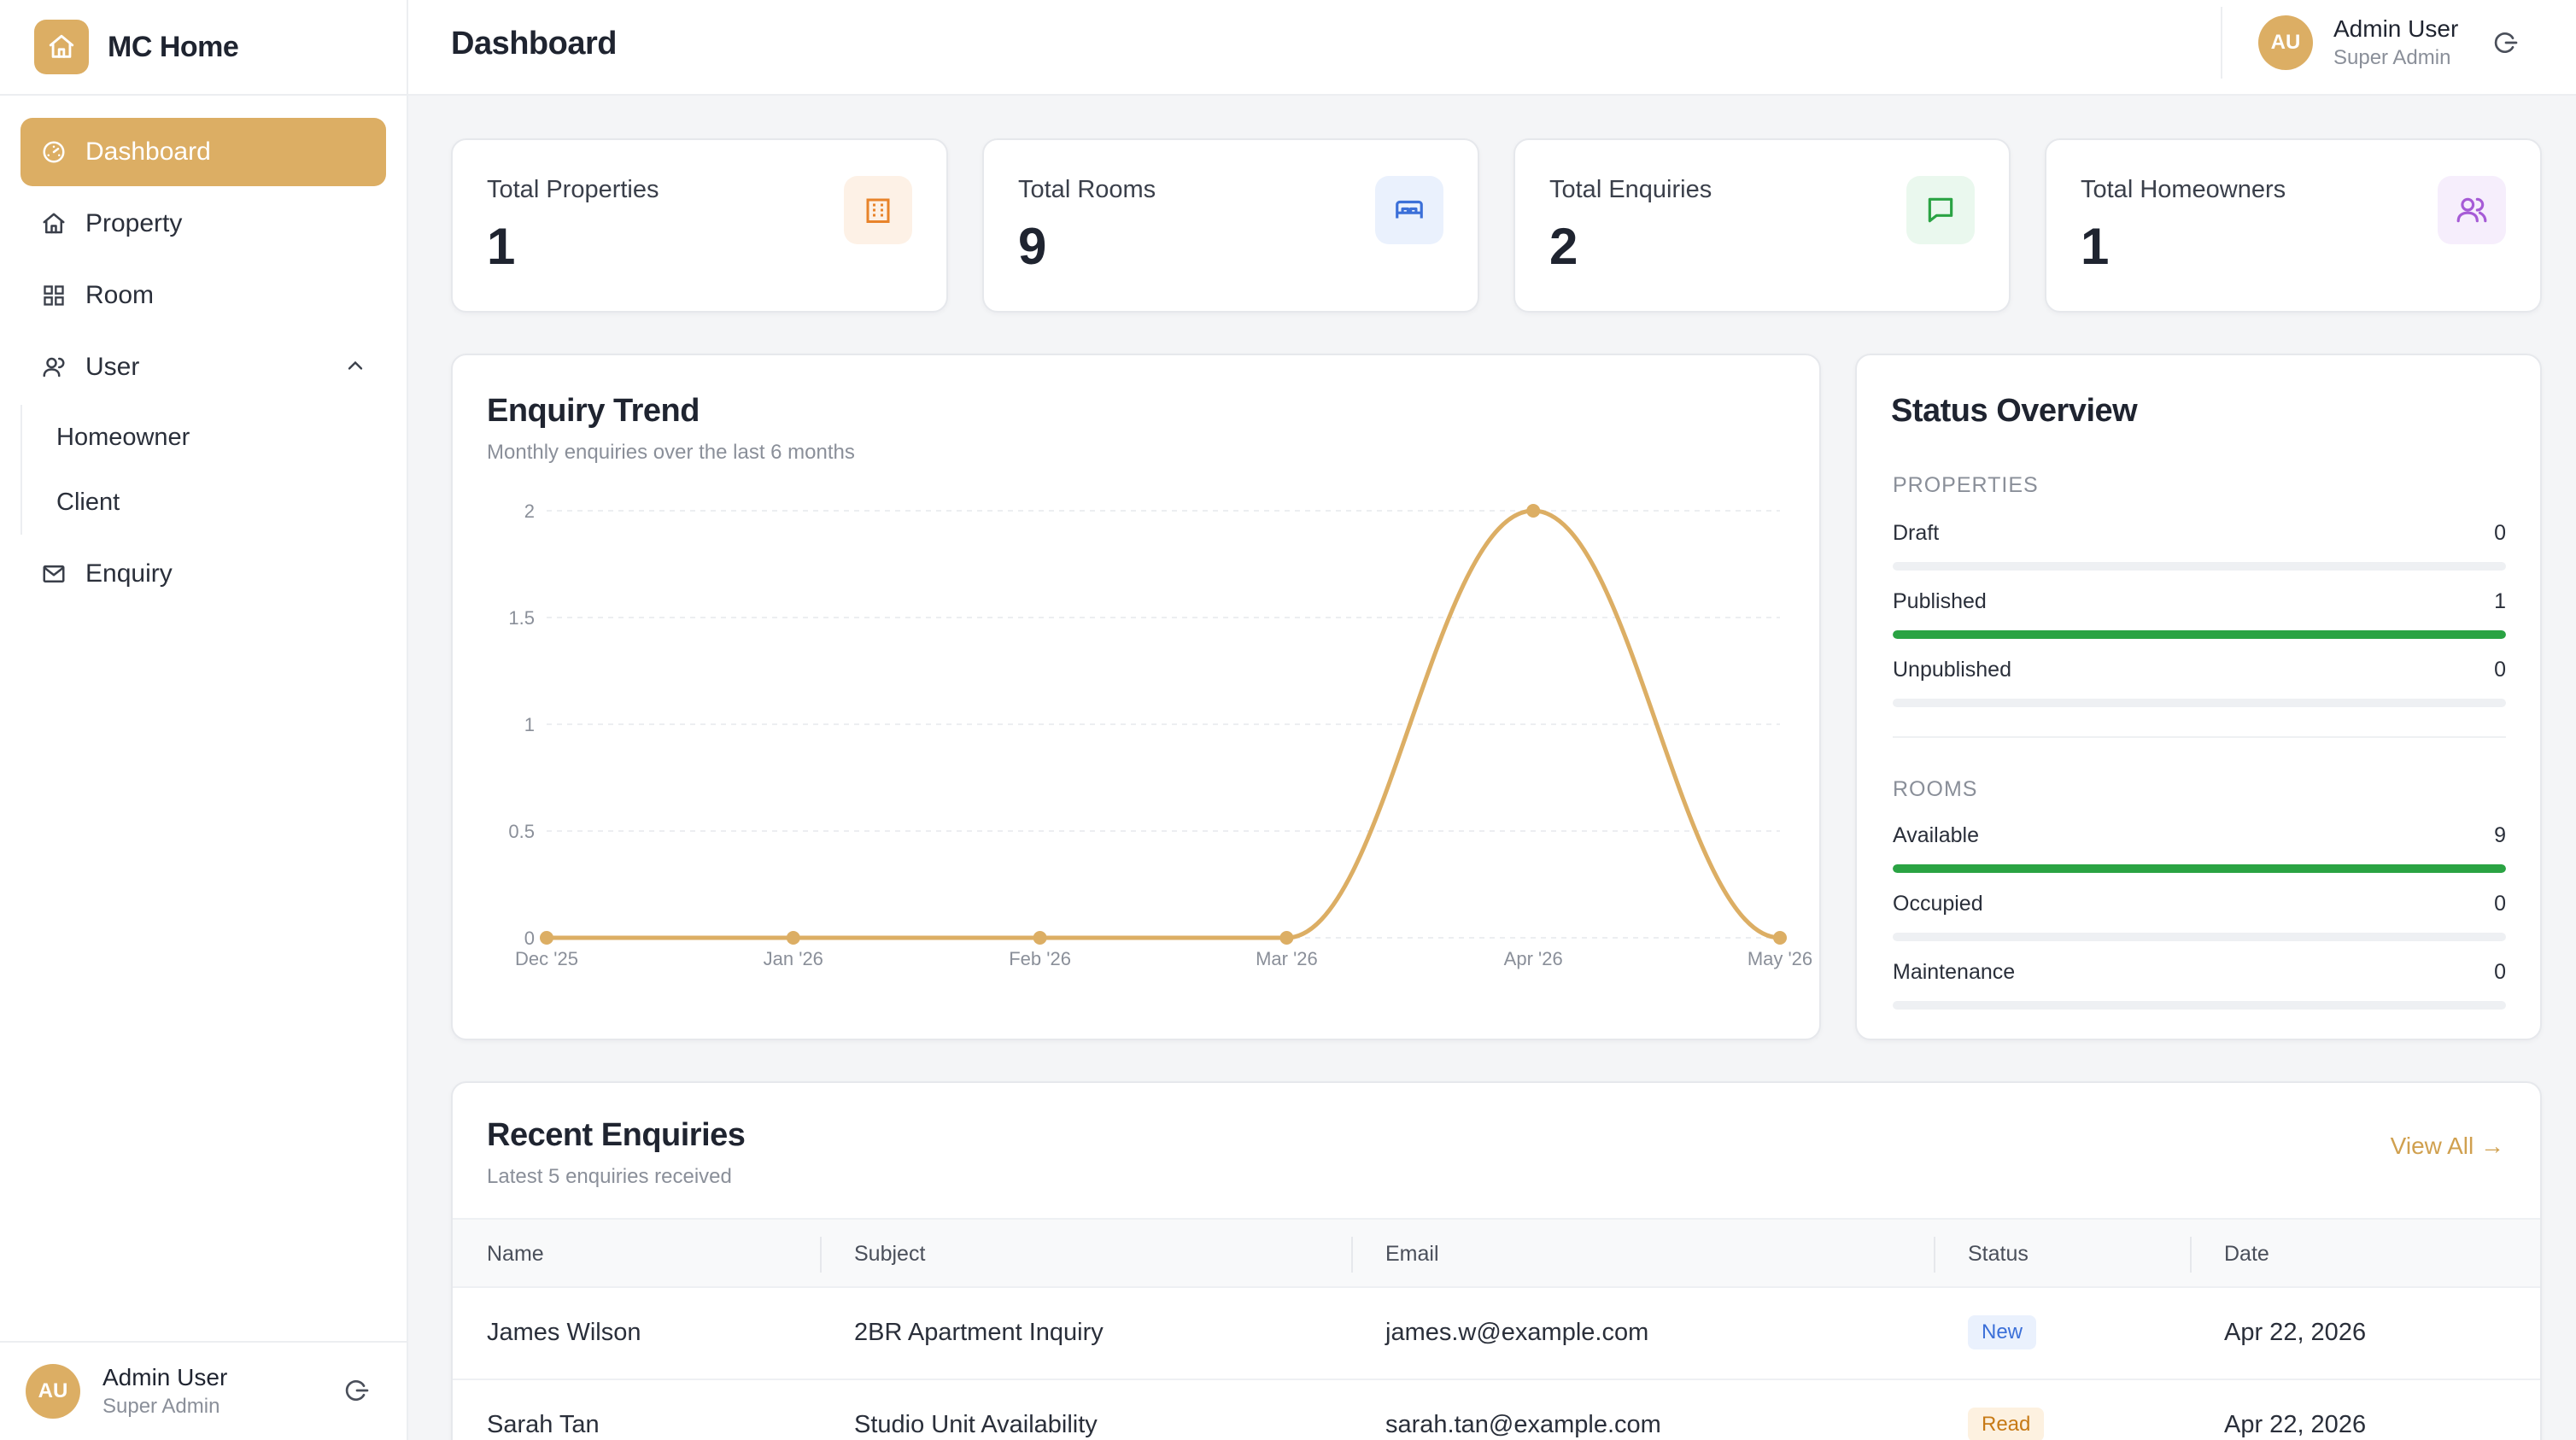 This screenshot has height=1440, width=2576. I want to click on sidebar-item-property: Property, so click(203, 224).